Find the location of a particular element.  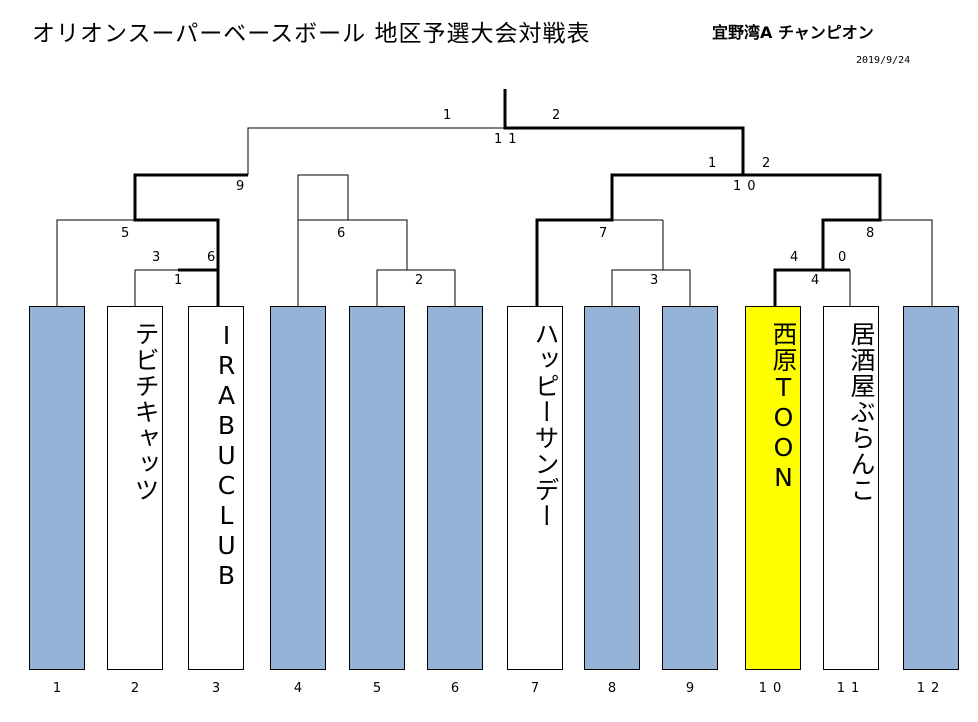

semi-left-score: 9 is located at coordinates (240, 186).